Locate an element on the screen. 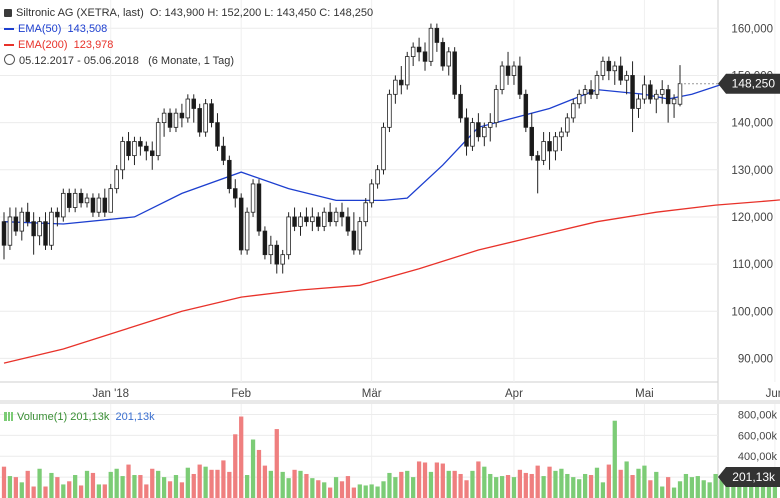 Image resolution: width=780 pixels, height=498 pixels. volume-swatch is located at coordinates (8, 416).